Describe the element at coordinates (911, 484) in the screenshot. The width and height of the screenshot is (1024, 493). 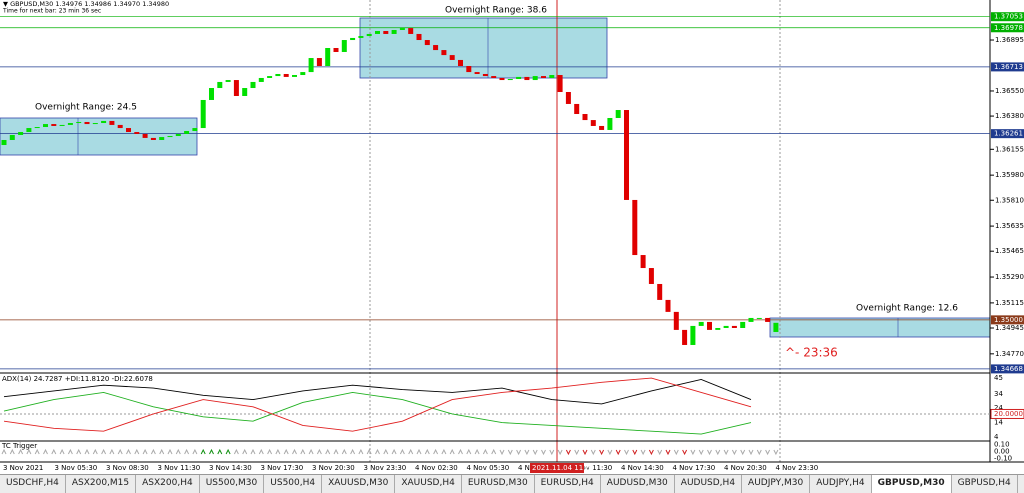
I see `tab: GBPUSD,M30` at that location.